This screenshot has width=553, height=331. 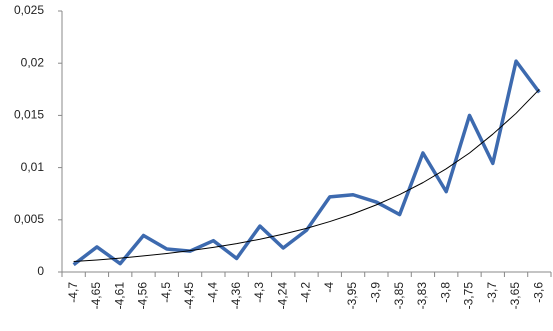 What do you see at coordinates (33, 62) in the screenshot?
I see `y-tick-label: 0,02` at bounding box center [33, 62].